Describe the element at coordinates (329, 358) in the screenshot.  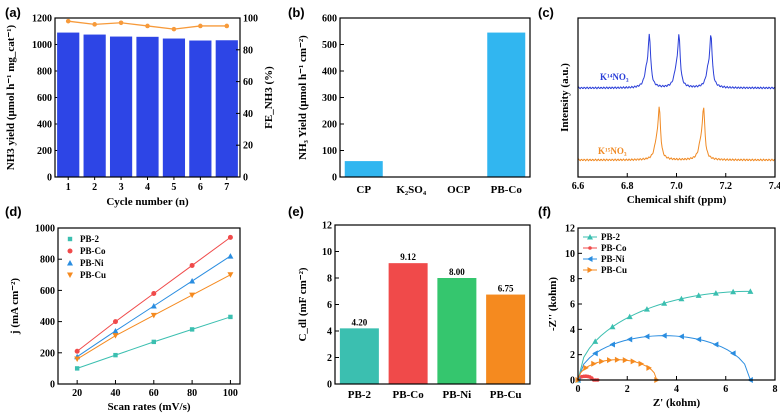
I see `e-y-tick-label: 2` at that location.